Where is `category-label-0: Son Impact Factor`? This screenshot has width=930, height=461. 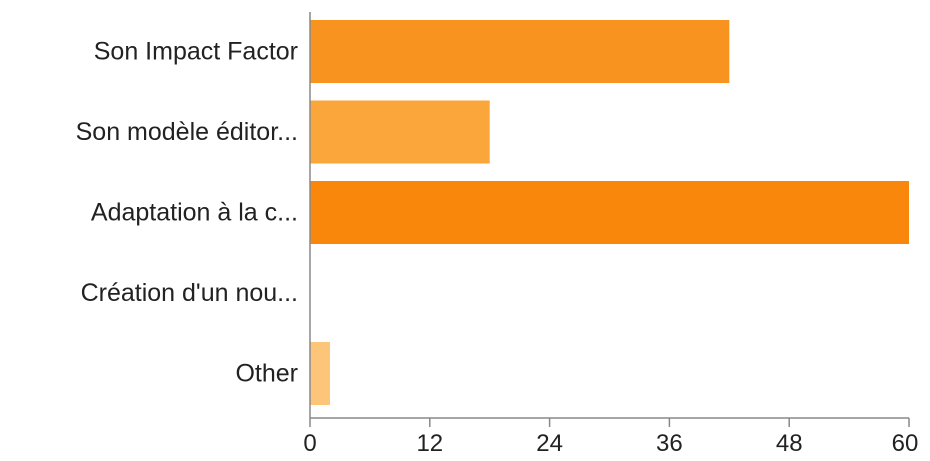 category-label-0: Son Impact Factor is located at coordinates (196, 52).